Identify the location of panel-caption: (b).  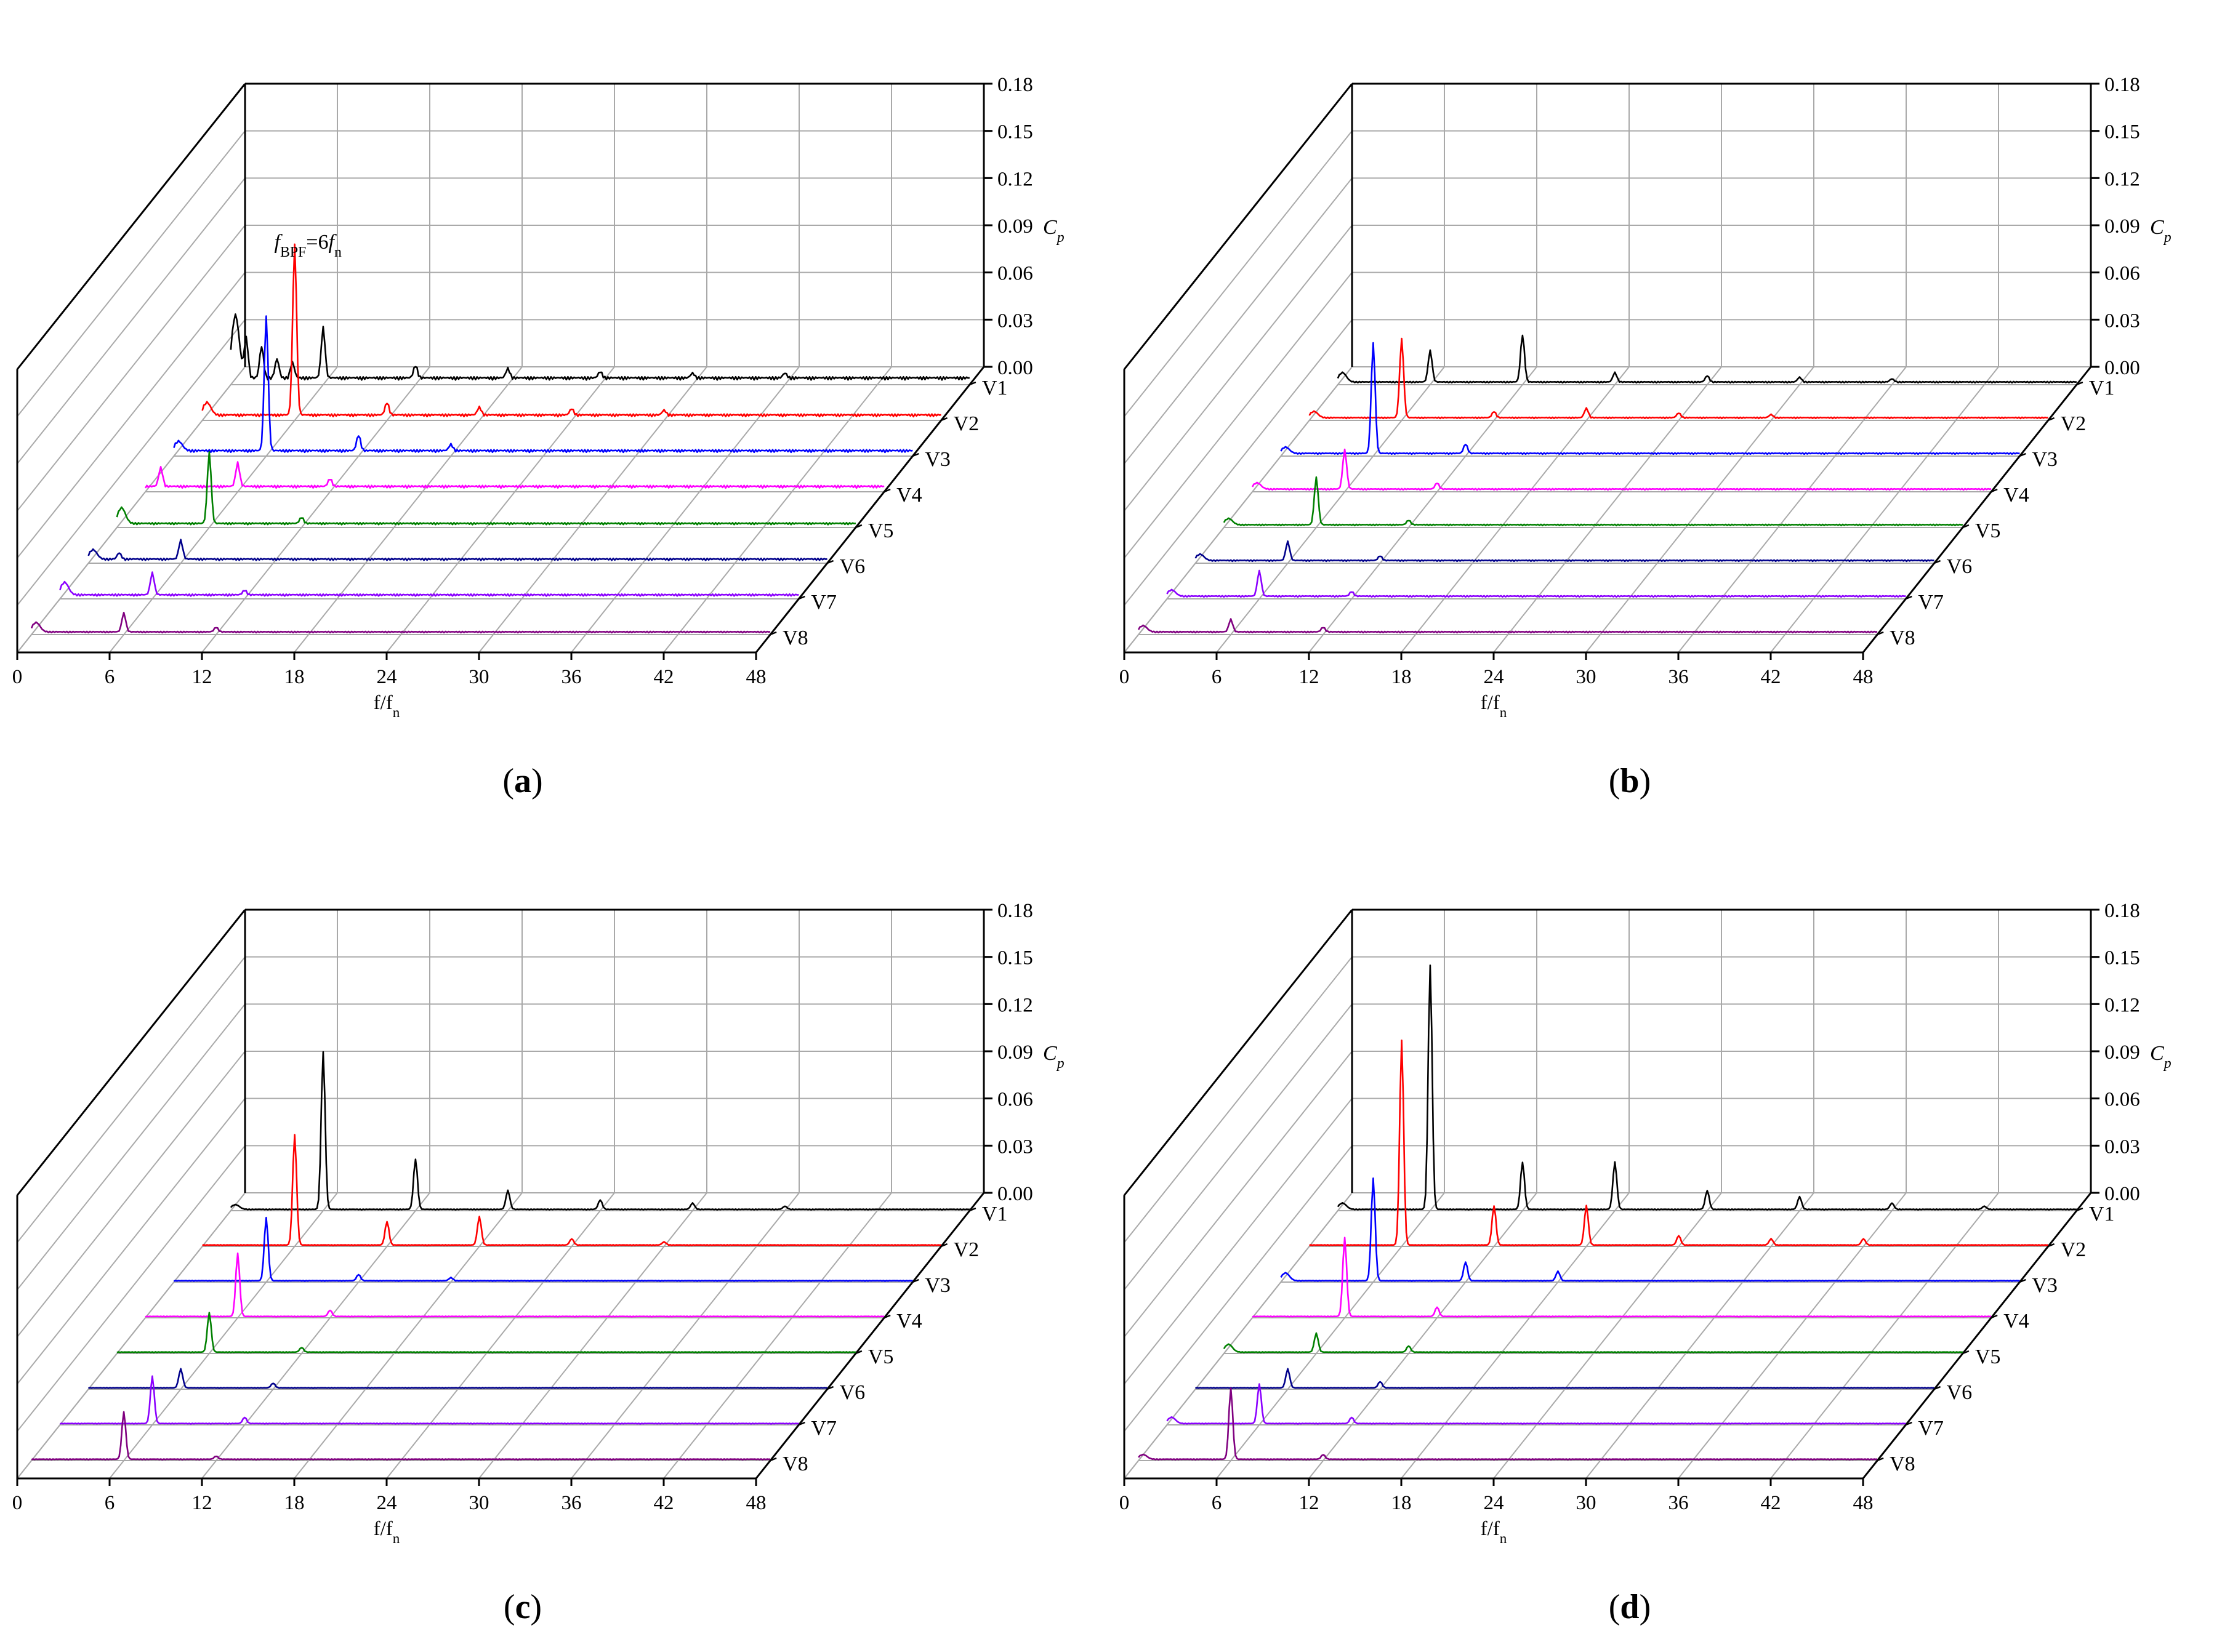
(1630, 781).